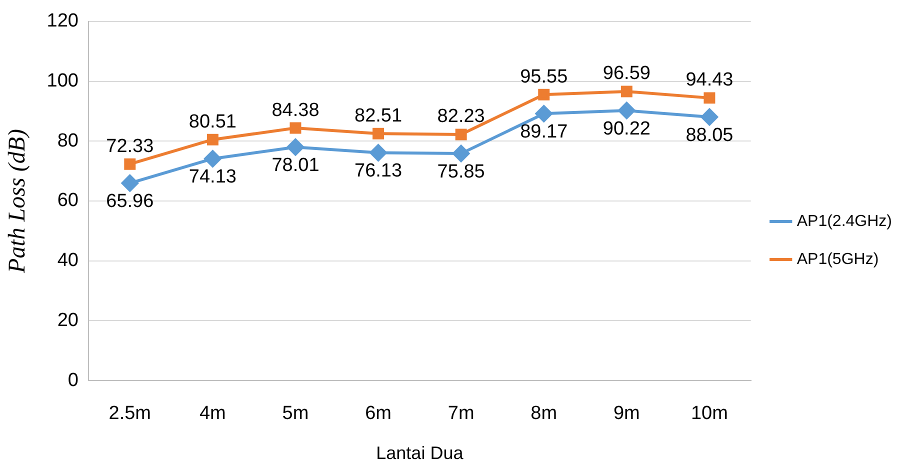 This screenshot has height=469, width=912. I want to click on data-label: 94.43, so click(710, 80).